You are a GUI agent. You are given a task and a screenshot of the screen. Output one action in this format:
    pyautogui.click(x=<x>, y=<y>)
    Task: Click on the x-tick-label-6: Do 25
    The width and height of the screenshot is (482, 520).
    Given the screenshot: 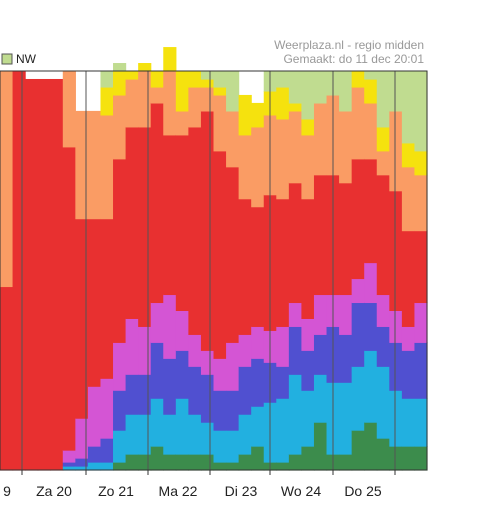 What is the action you would take?
    pyautogui.click(x=363, y=491)
    